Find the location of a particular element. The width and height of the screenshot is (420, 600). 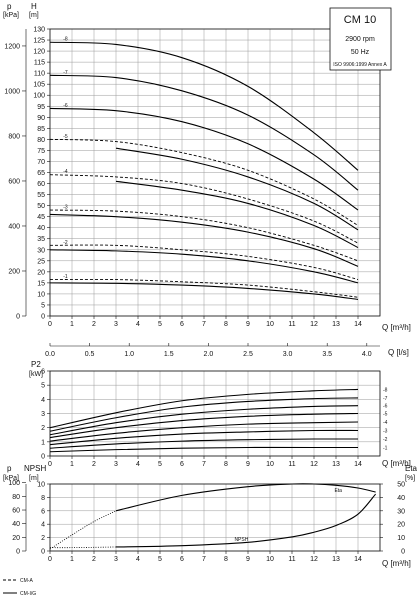

head-h-tick-label: 25 is located at coordinates (41, 261).